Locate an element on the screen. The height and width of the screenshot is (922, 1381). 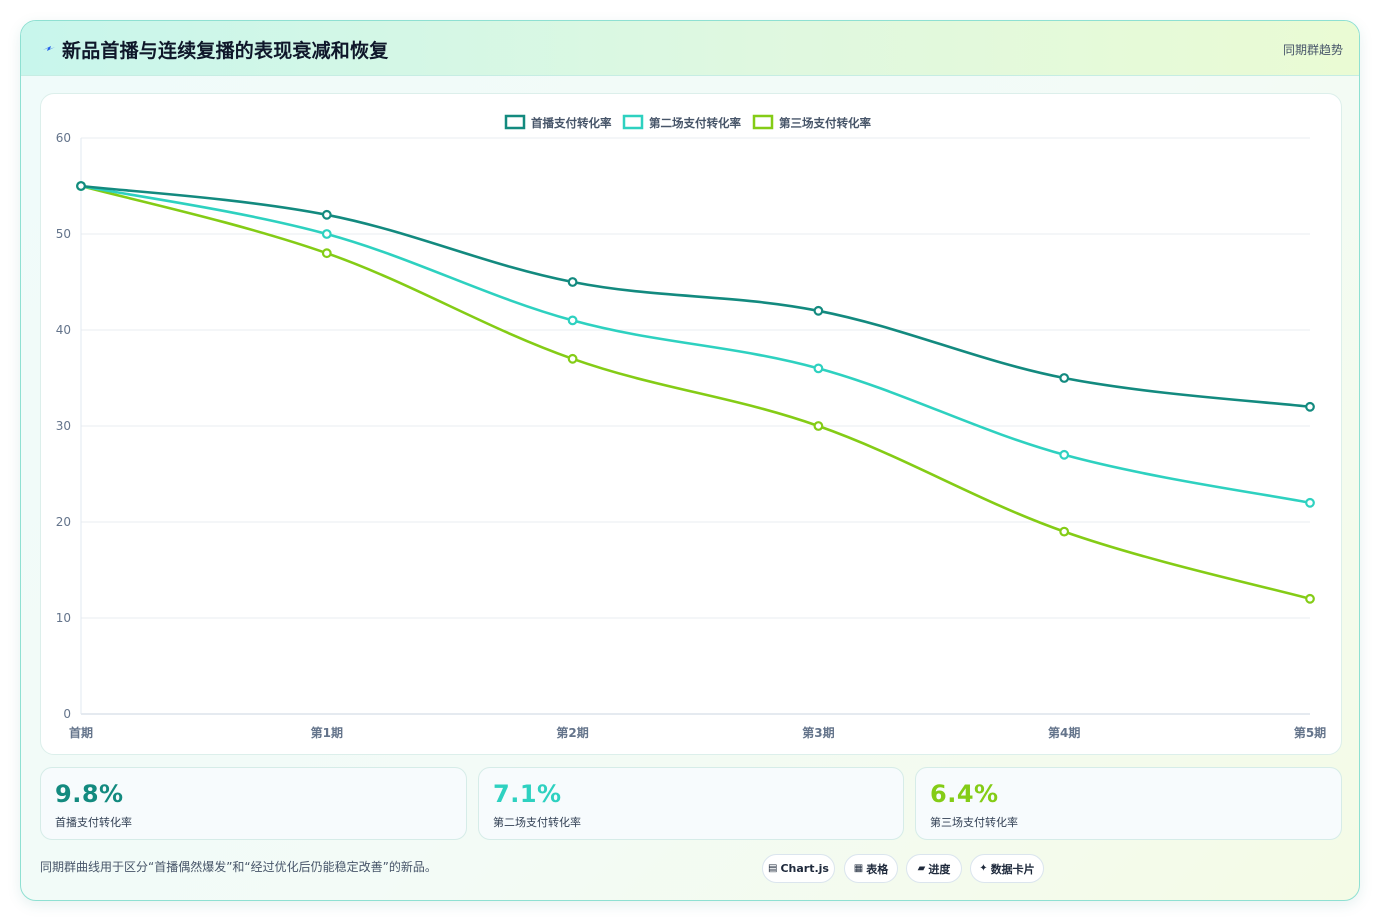
y-tick-label: 60 is located at coordinates (63, 138).